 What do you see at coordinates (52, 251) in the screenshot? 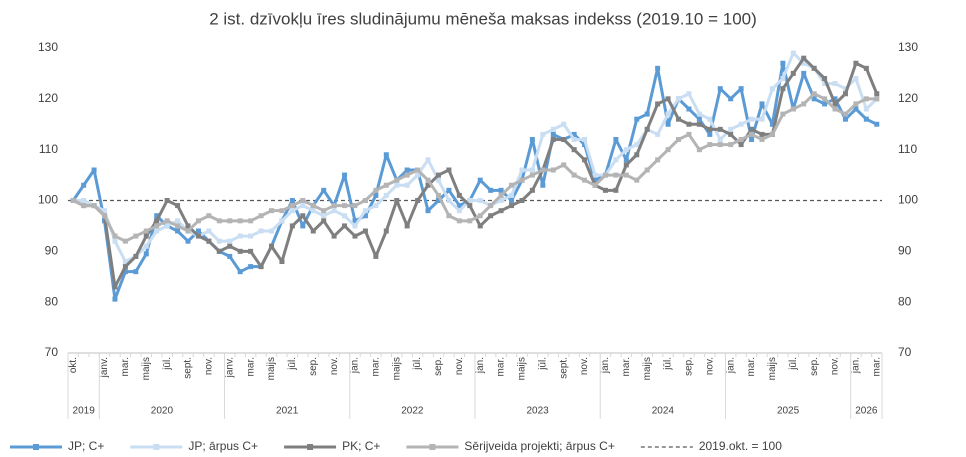
I see `y-tick-label: 90` at bounding box center [52, 251].